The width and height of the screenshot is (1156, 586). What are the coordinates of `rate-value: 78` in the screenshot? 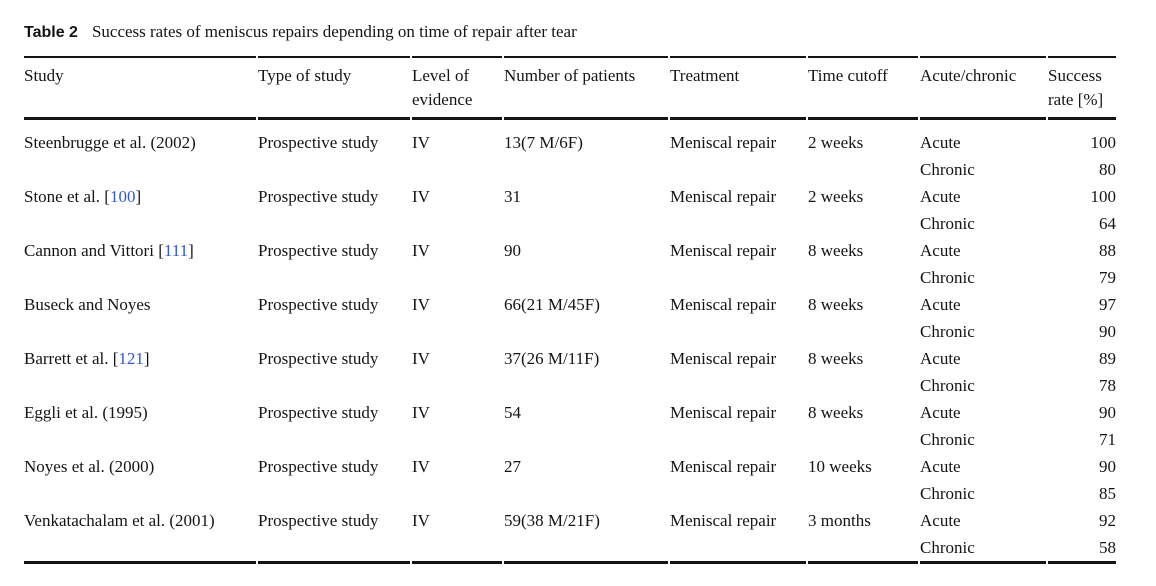 It's located at (1107, 385).